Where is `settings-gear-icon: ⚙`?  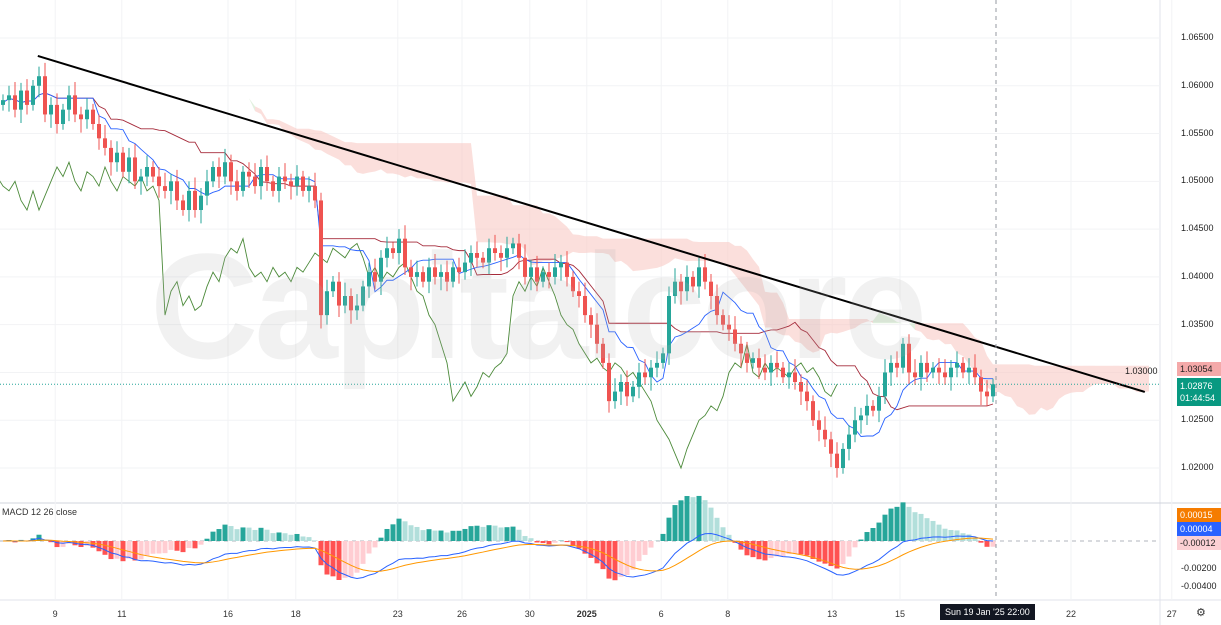 settings-gear-icon: ⚙ is located at coordinates (1201, 613).